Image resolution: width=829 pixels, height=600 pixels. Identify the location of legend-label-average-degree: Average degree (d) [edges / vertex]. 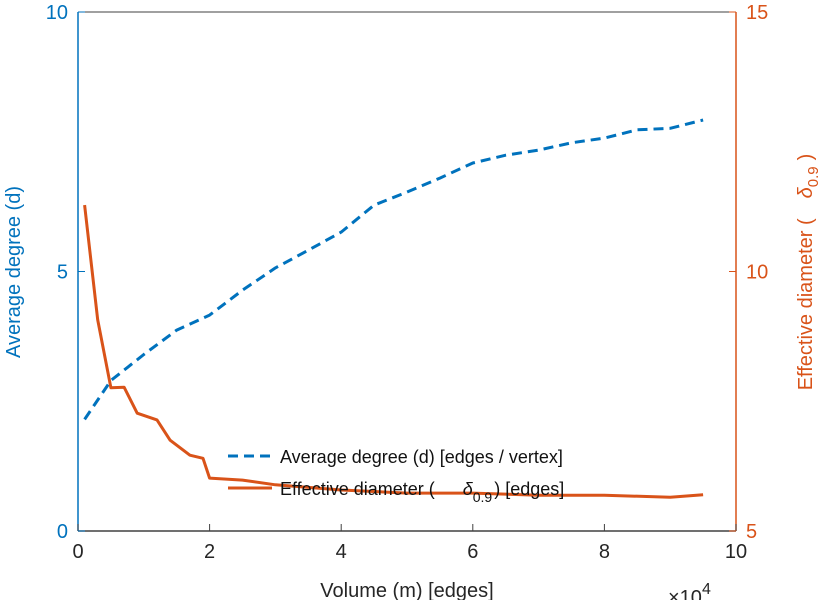
(421, 457).